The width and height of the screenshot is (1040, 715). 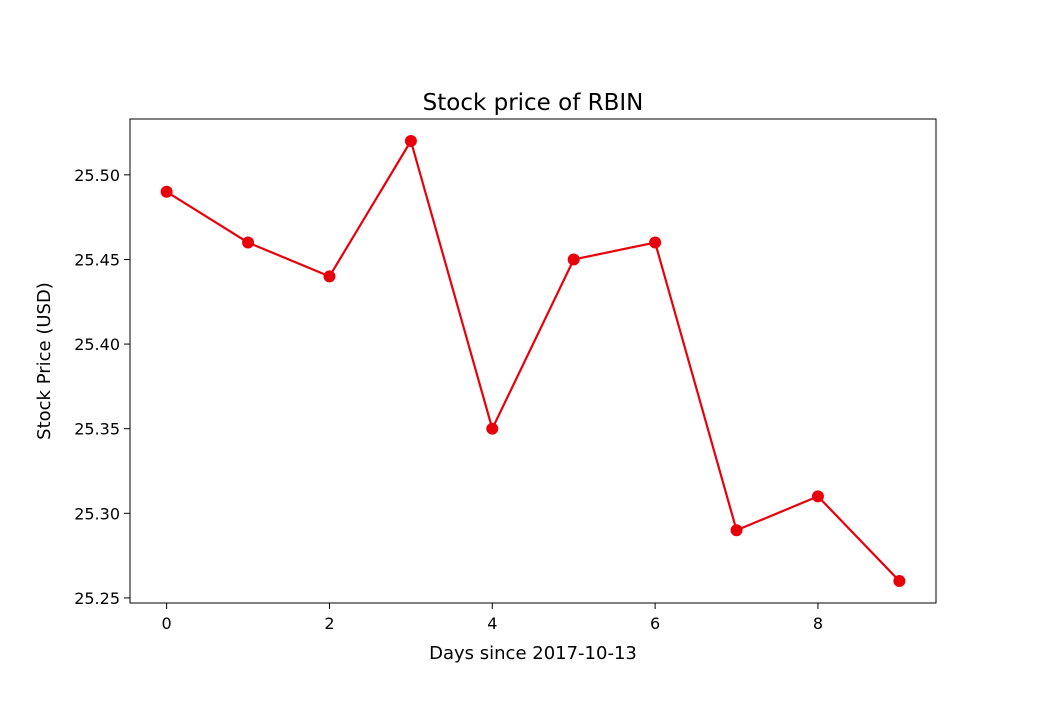 What do you see at coordinates (44, 361) in the screenshot?
I see `y-axis-label: Stock Price (USD)` at bounding box center [44, 361].